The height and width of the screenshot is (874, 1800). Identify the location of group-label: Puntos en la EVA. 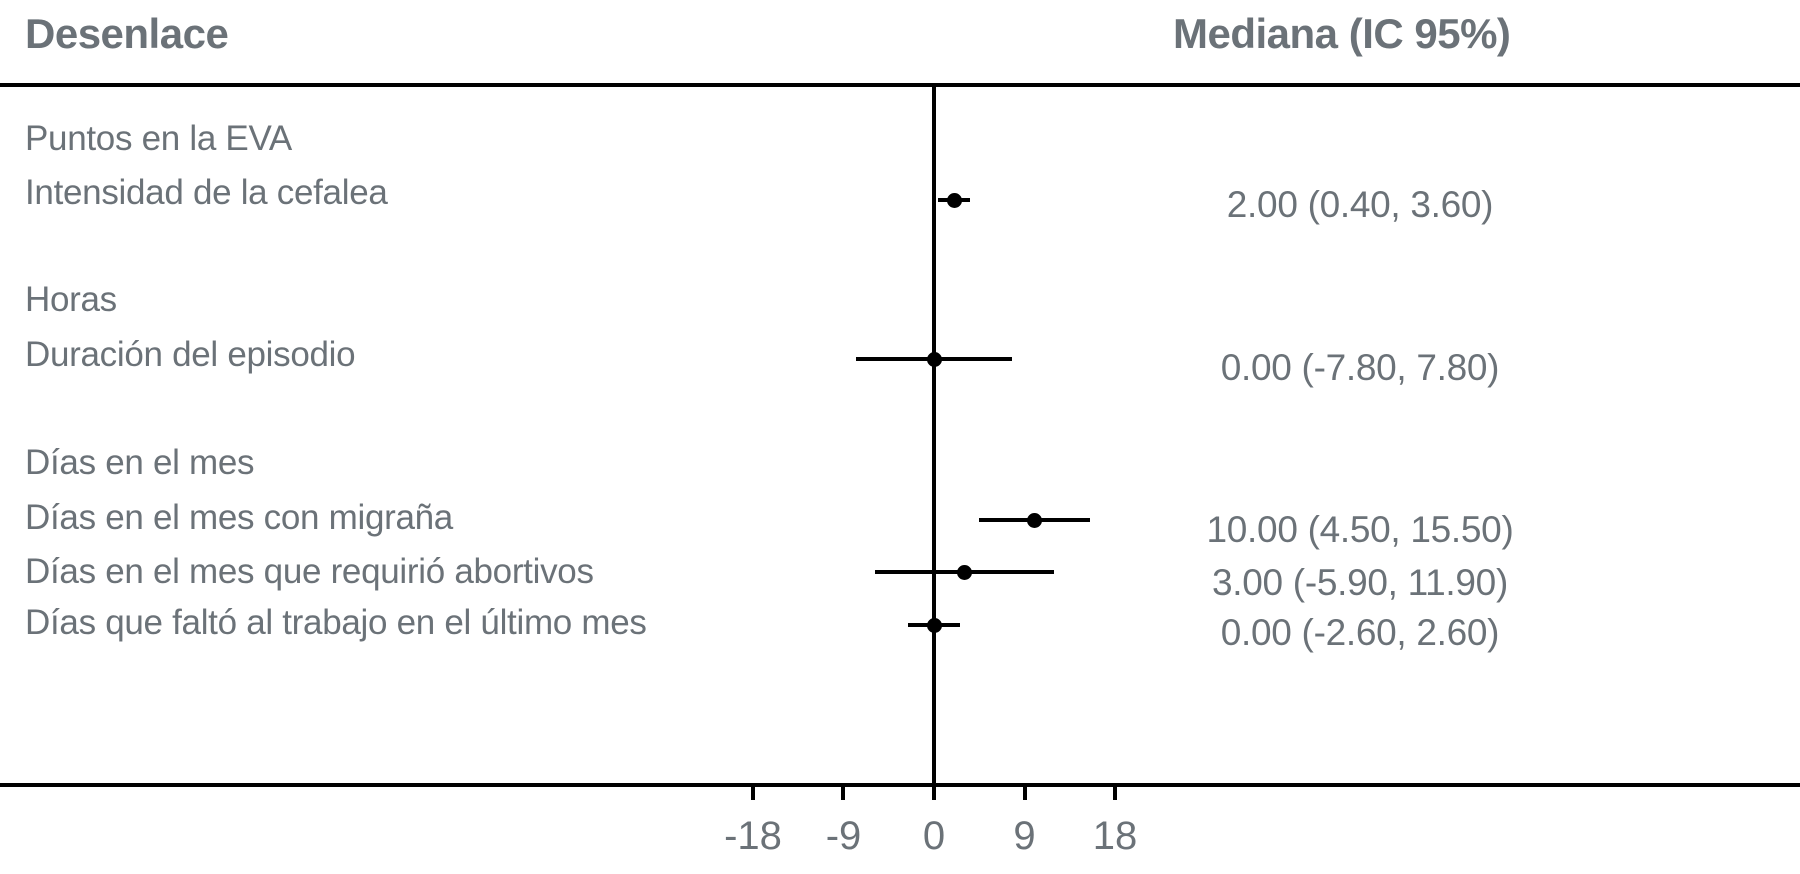
(158, 138).